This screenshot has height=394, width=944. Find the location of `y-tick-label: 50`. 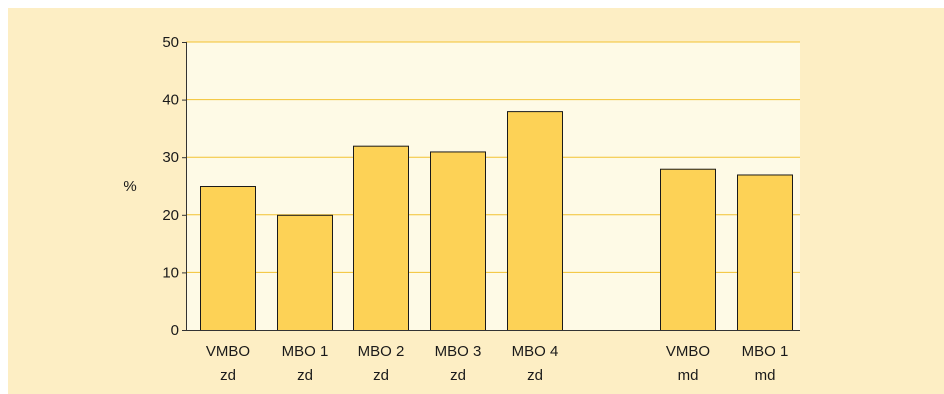

y-tick-label: 50 is located at coordinates (170, 42).